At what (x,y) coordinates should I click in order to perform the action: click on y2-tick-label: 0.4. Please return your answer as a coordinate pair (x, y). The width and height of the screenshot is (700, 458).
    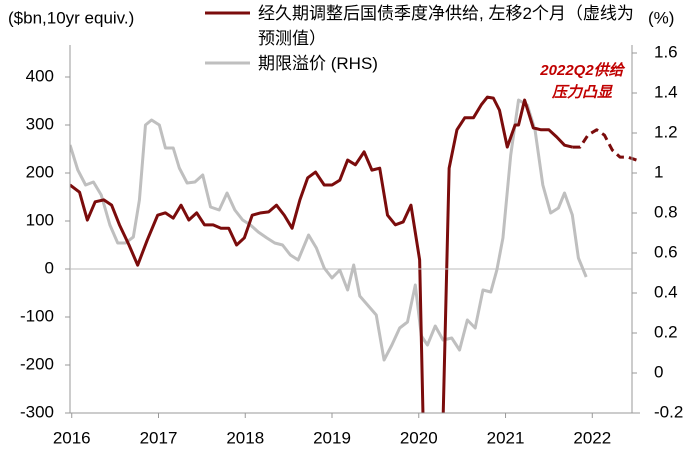
    Looking at the image, I should click on (666, 291).